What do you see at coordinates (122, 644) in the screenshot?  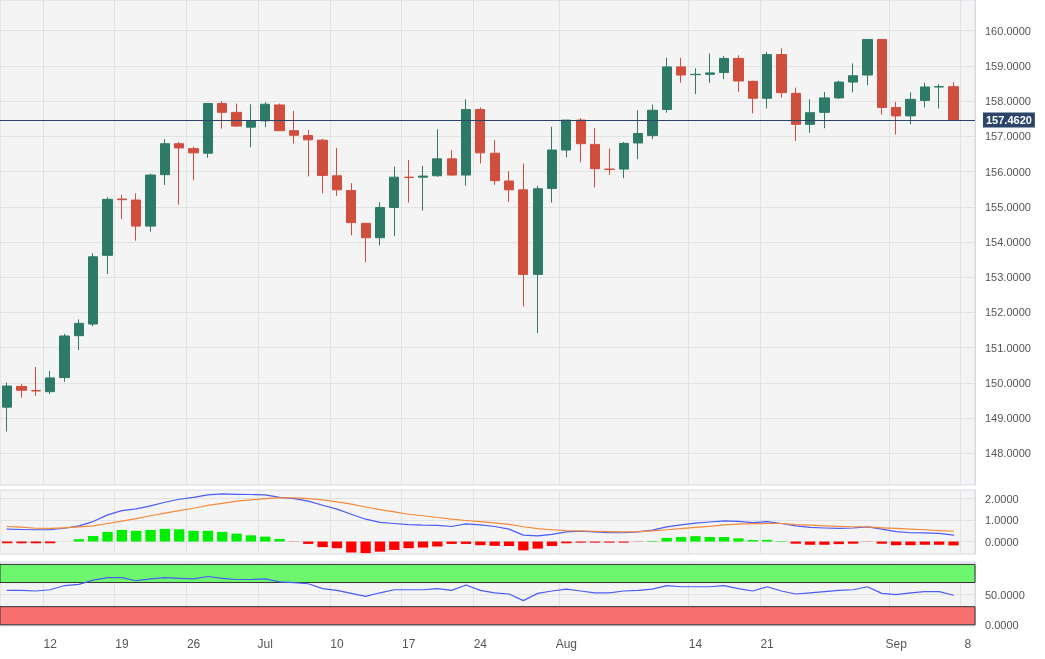 I see `x-tick-label: 19` at bounding box center [122, 644].